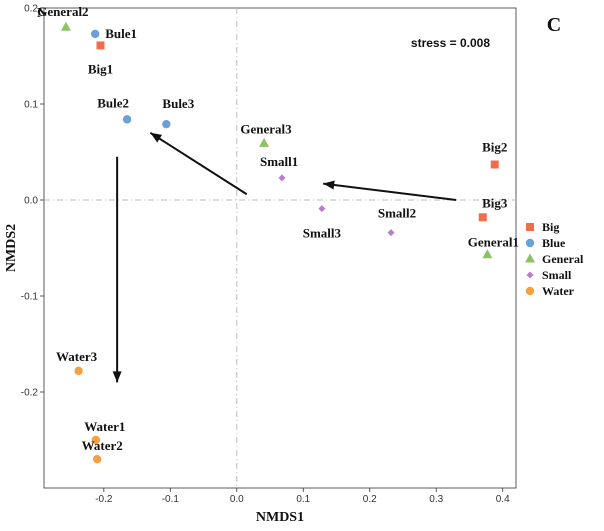 The width and height of the screenshot is (604, 531). Describe the element at coordinates (100, 45) in the screenshot. I see `point-big1` at that location.